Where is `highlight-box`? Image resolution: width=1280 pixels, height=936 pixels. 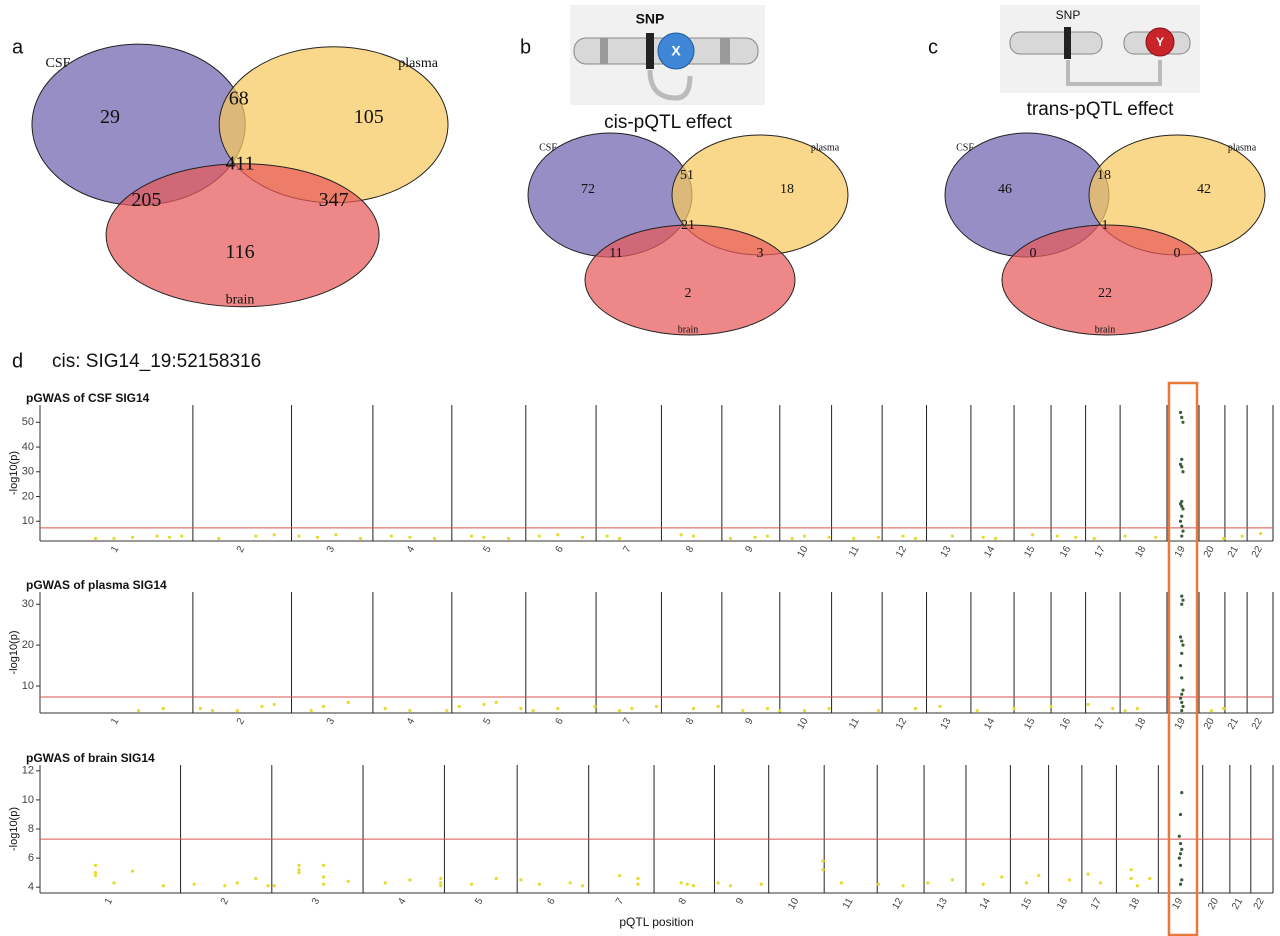
highlight-box is located at coordinates (1183, 658).